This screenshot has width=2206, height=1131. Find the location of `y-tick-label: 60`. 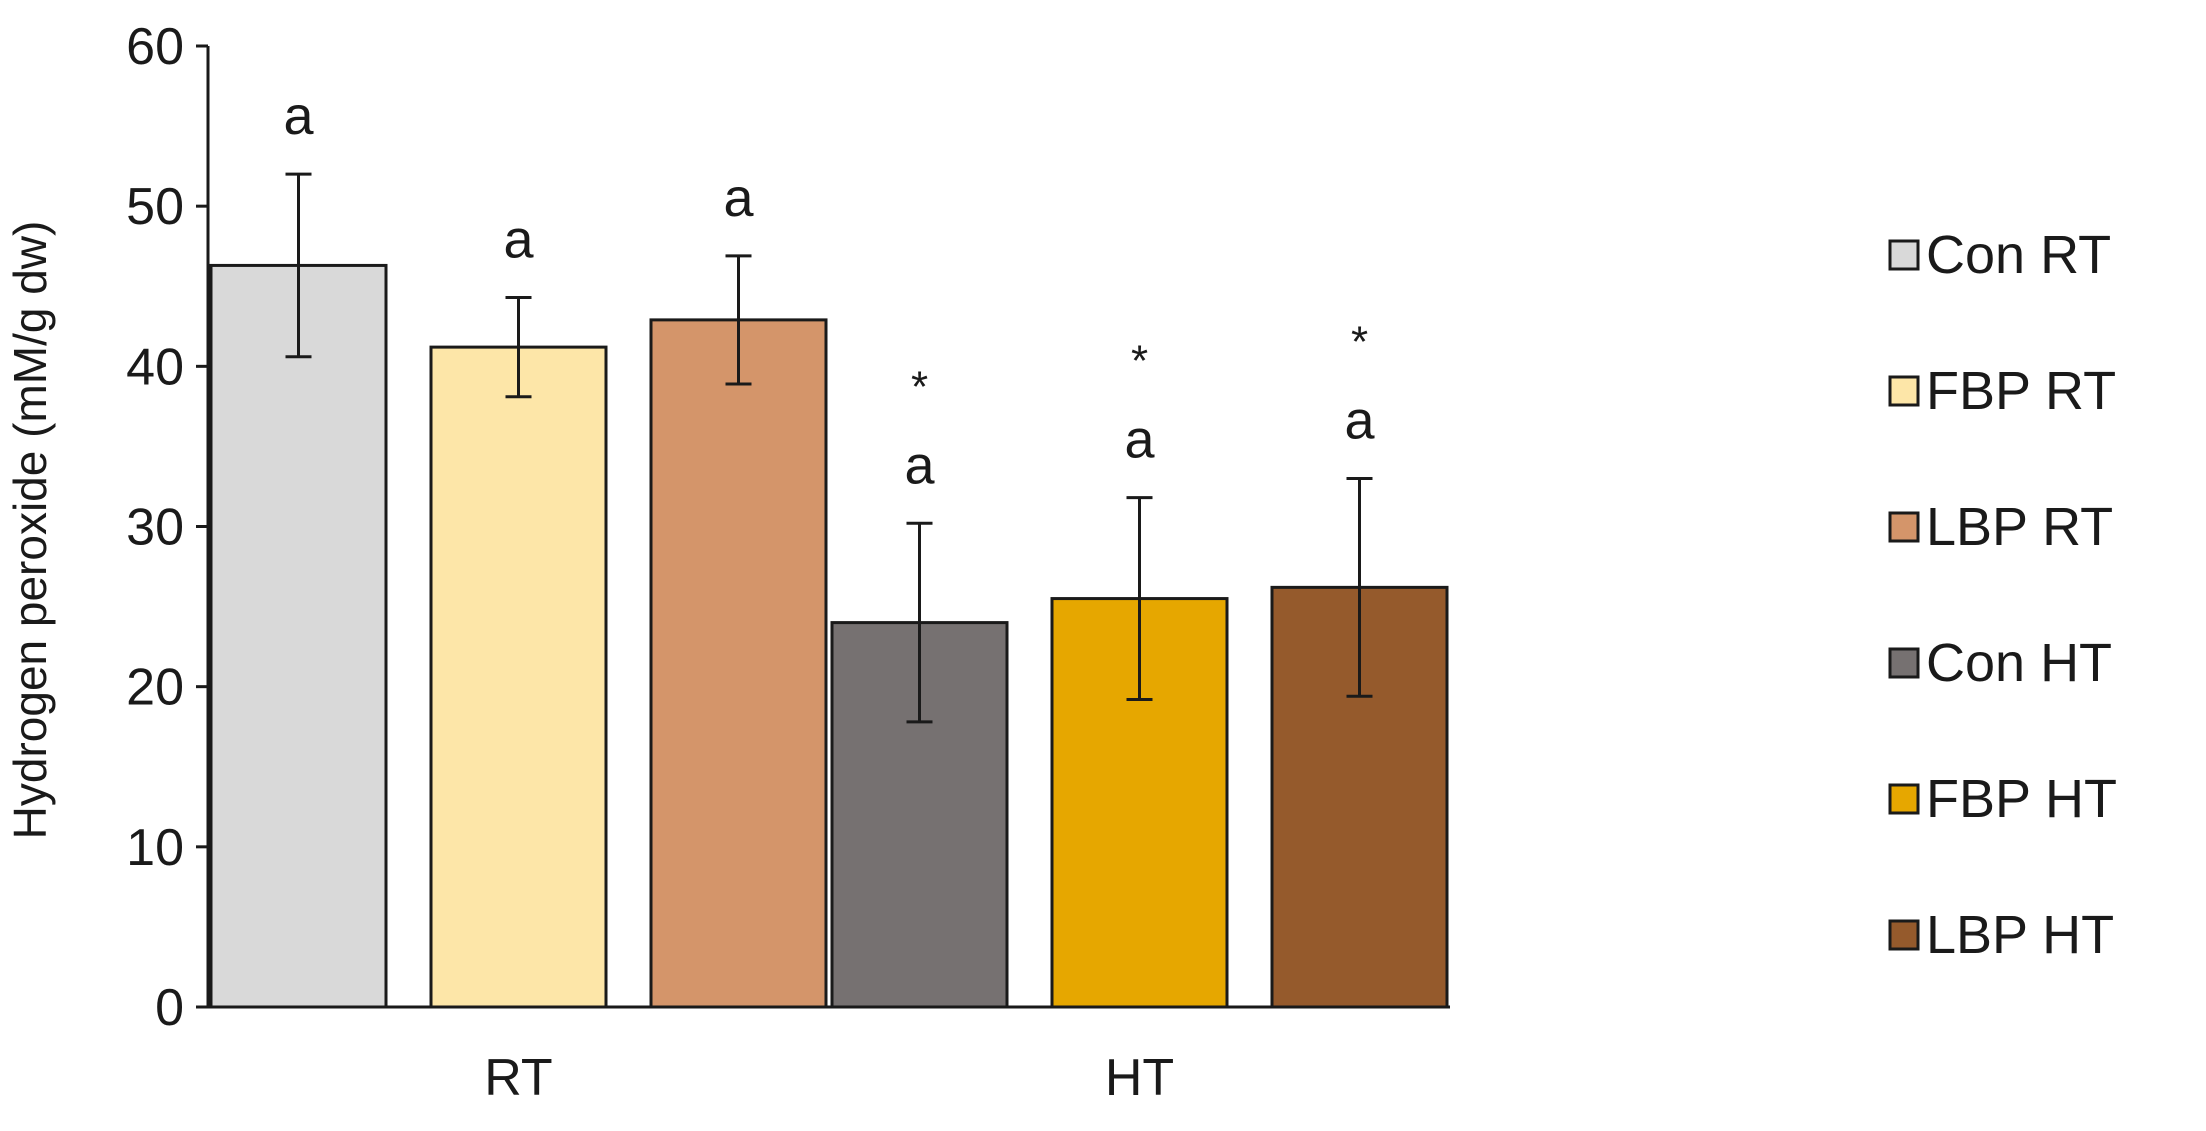

y-tick-label: 60 is located at coordinates (155, 47).